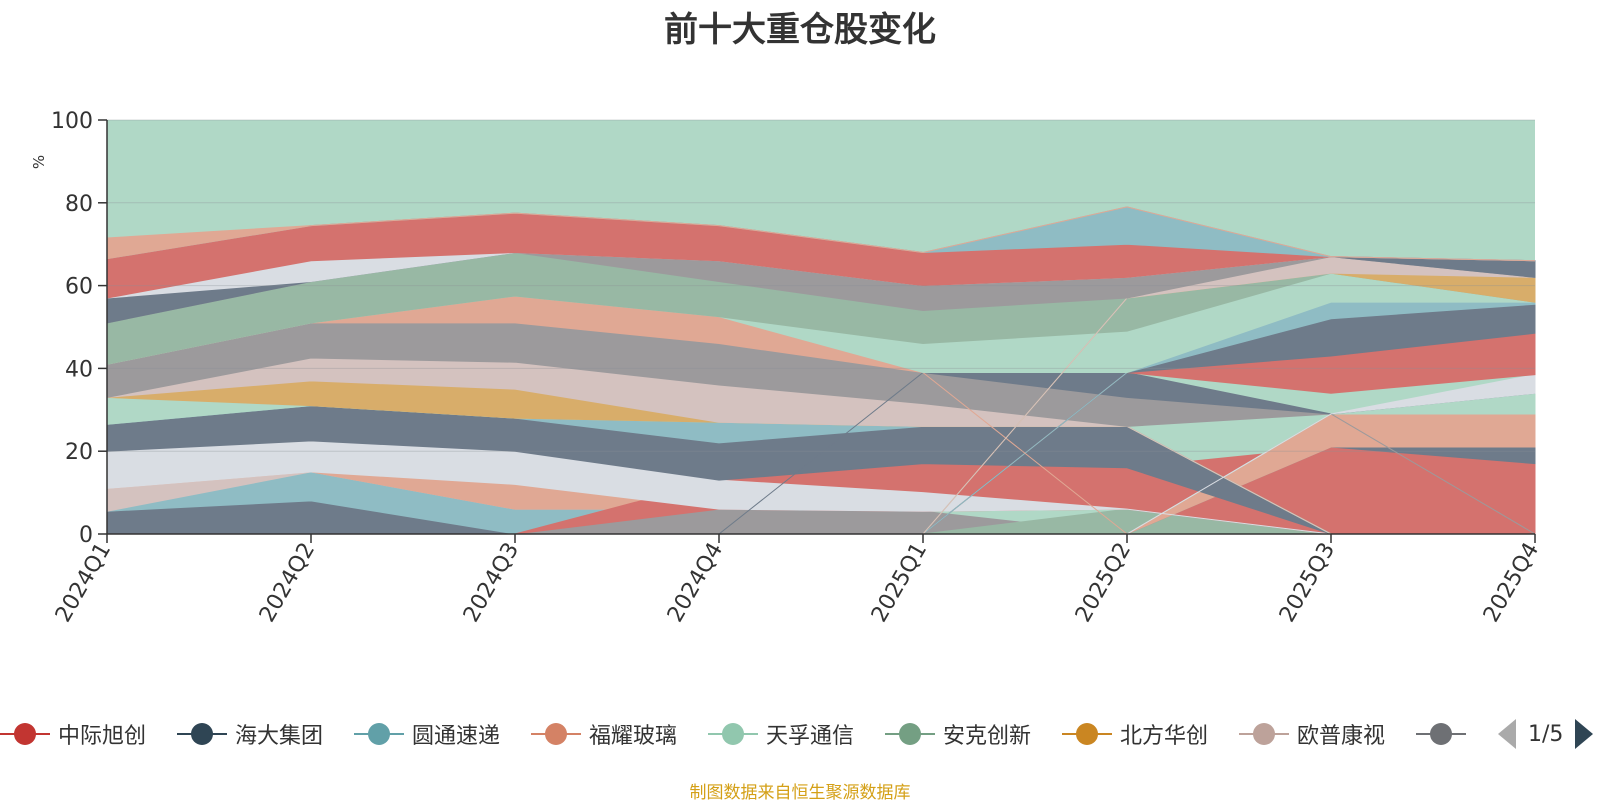 Image resolution: width=1600 pixels, height=803 pixels. I want to click on x-tick-label: 2024Q3, so click(491, 583).